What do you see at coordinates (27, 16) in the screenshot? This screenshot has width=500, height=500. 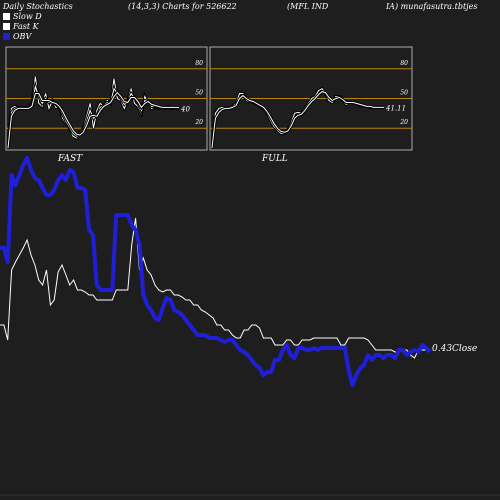 I see `legend-label: Slow D` at bounding box center [27, 16].